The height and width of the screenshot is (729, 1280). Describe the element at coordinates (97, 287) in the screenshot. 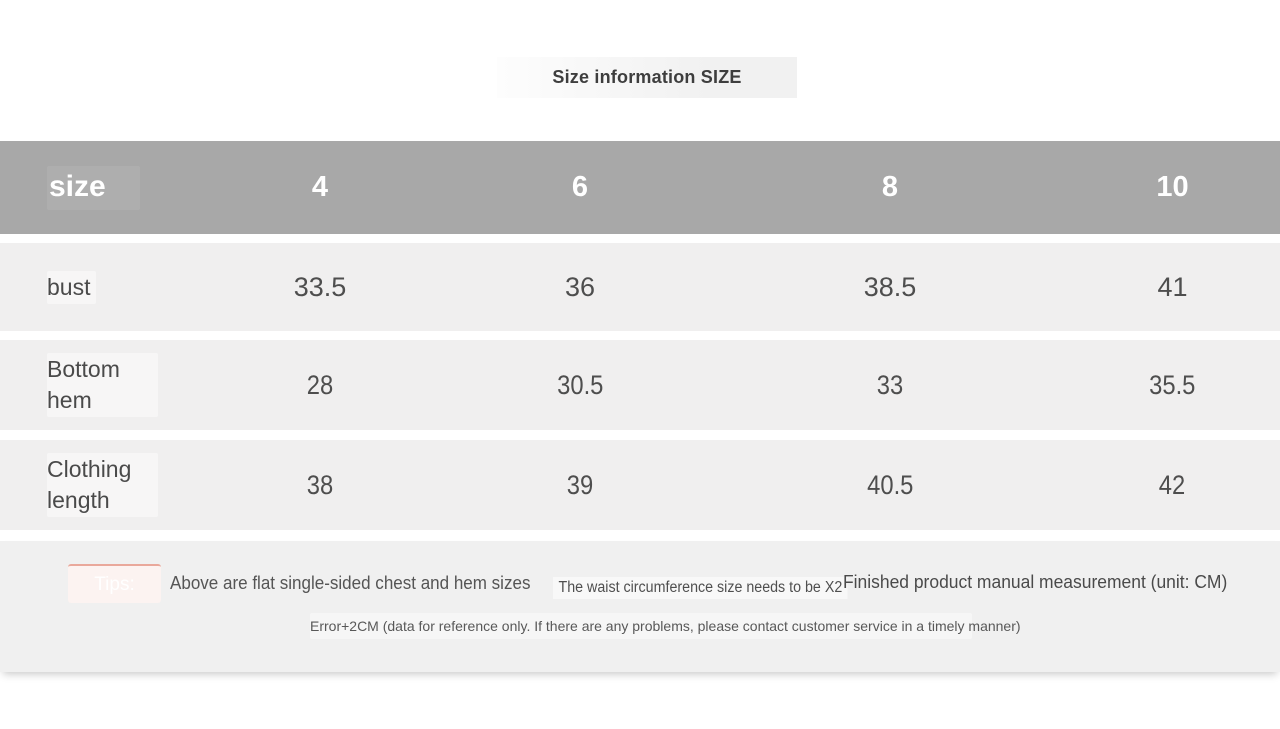

I see `row-label-cell: bust` at that location.